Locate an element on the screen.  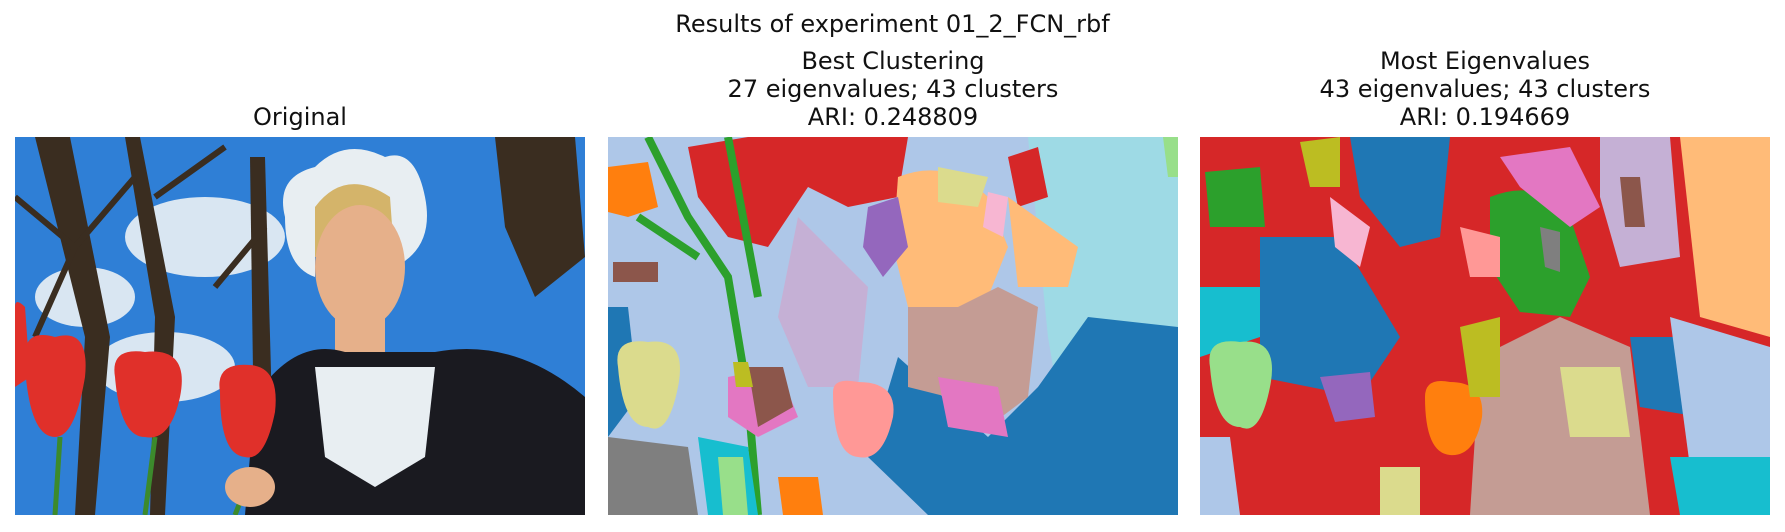
neck is located at coordinates (360, 337).